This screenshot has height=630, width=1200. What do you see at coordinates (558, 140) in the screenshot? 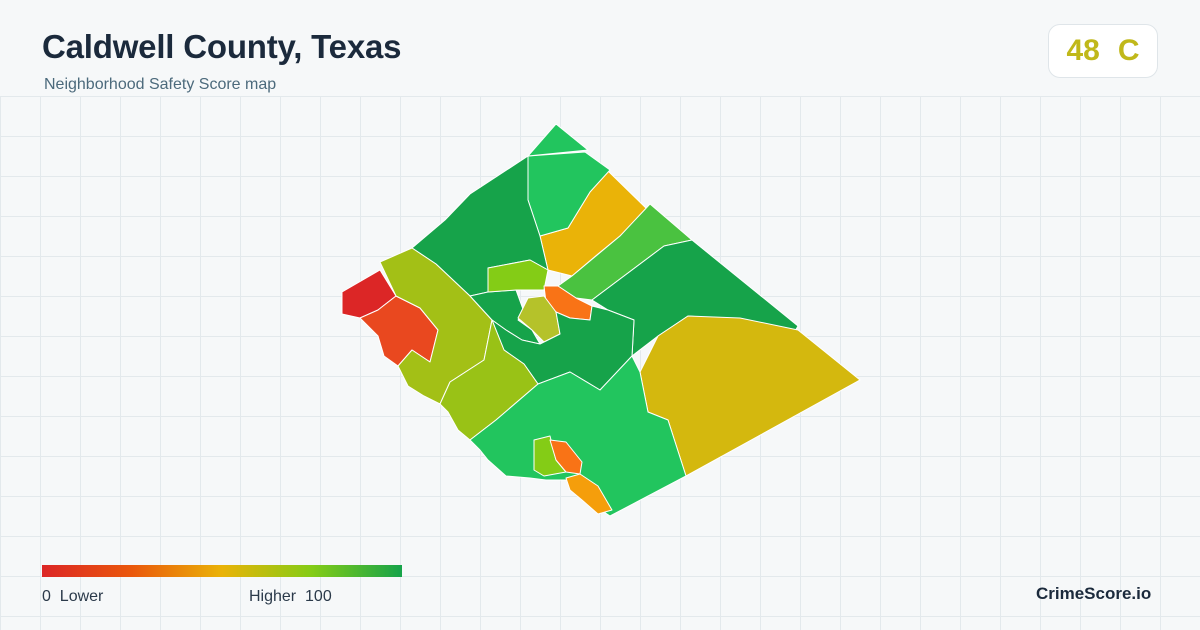
I see `region-north-tip` at bounding box center [558, 140].